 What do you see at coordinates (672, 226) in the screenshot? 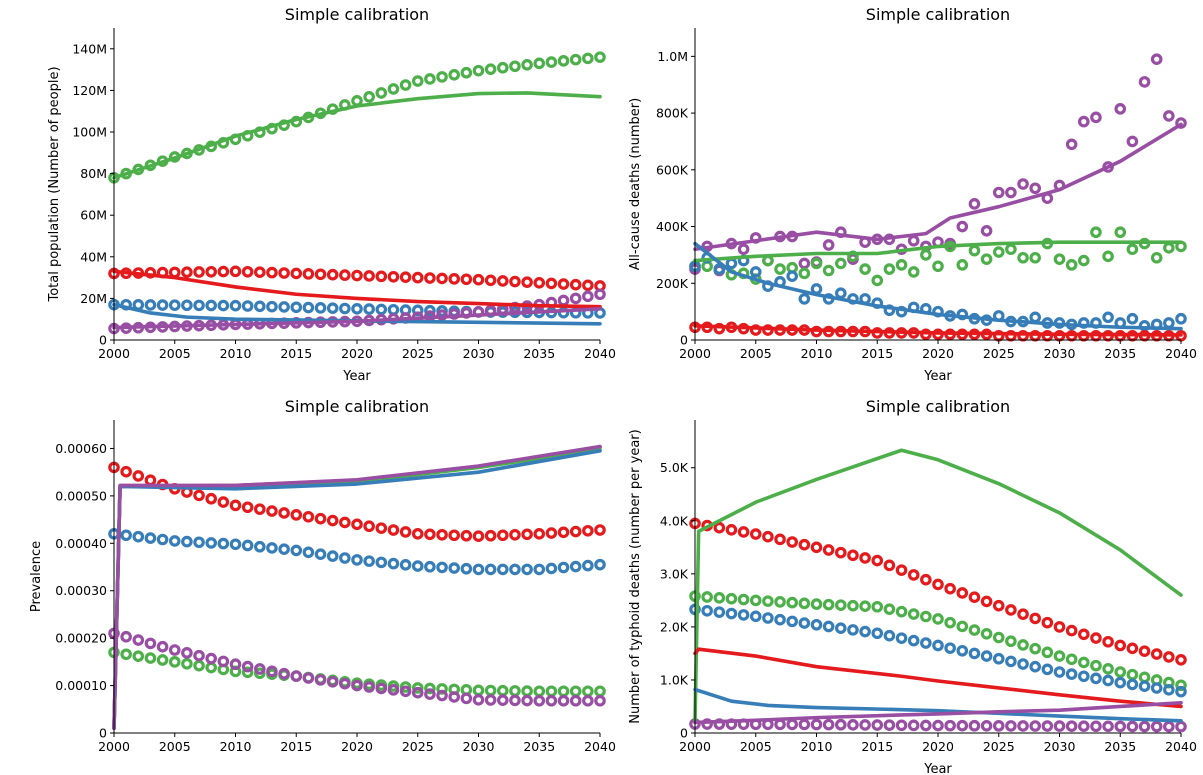
I see `y-tick-label: 400K` at bounding box center [672, 226].